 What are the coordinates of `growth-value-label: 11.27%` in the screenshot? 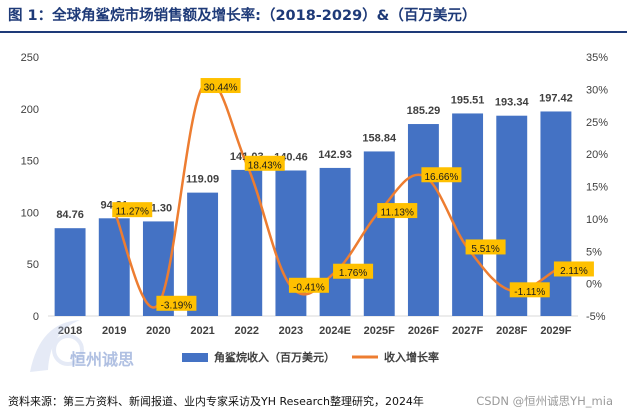 It's located at (132, 212).